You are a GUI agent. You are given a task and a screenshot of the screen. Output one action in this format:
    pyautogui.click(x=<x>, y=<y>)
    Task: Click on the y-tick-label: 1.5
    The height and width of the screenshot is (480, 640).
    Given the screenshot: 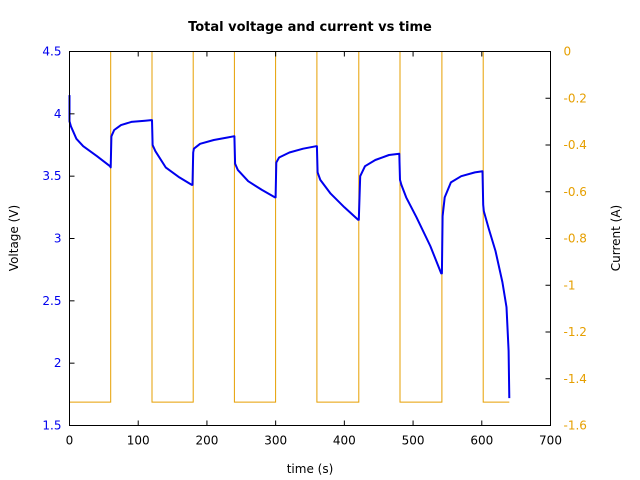 What is the action you would take?
    pyautogui.click(x=51, y=426)
    